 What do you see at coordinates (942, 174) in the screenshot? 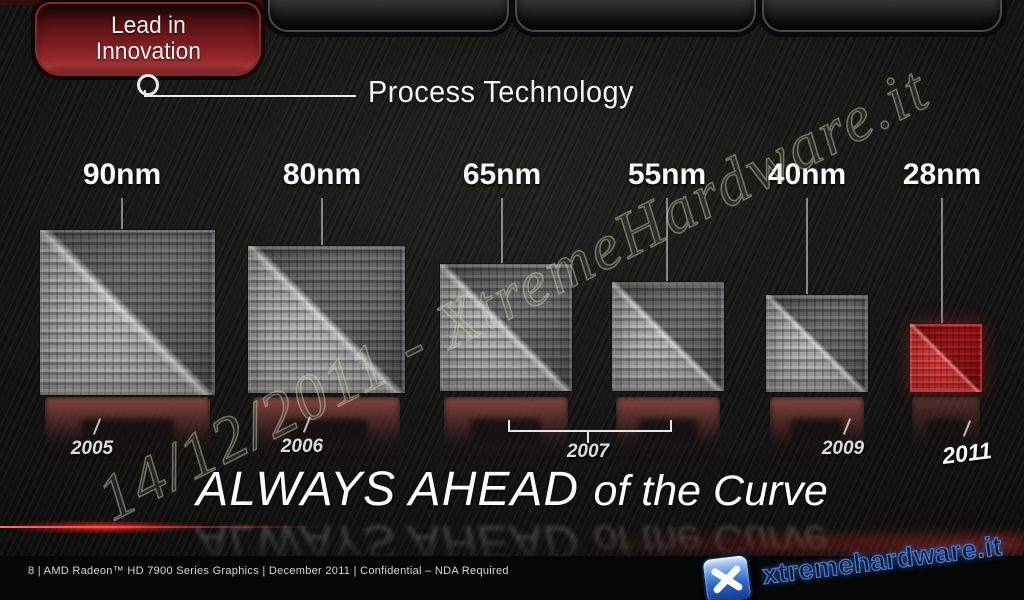
I see `node-label-28nm: 28nm` at bounding box center [942, 174].